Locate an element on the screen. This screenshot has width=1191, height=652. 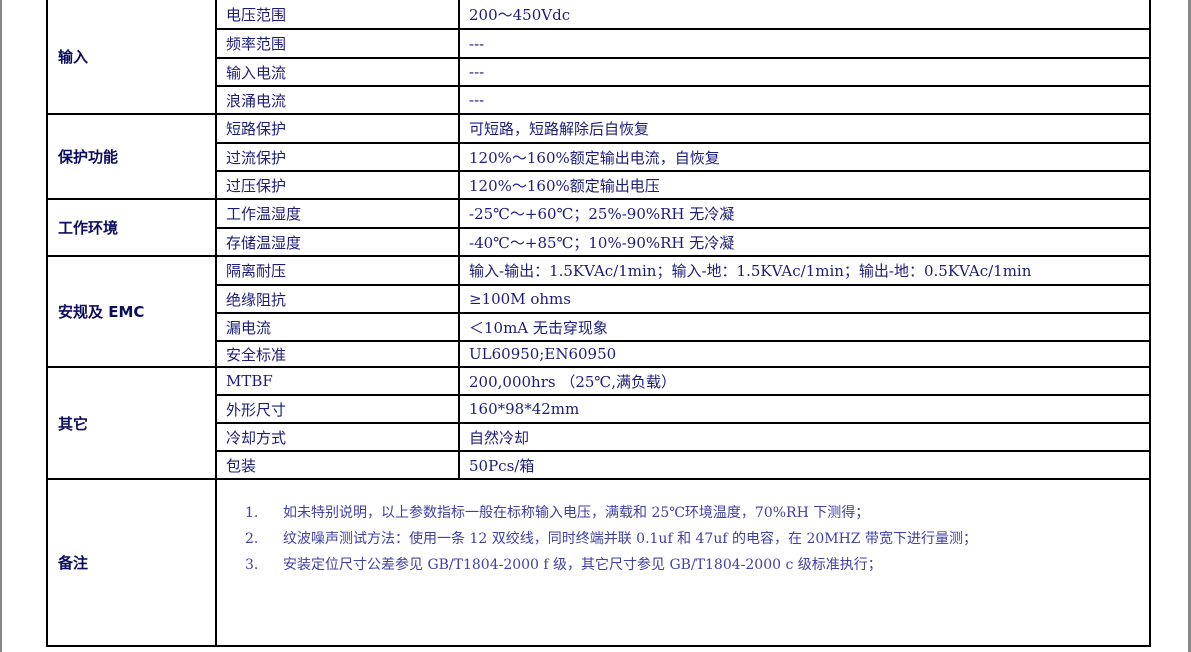
spec-label: 冷却方式 is located at coordinates (337, 437).